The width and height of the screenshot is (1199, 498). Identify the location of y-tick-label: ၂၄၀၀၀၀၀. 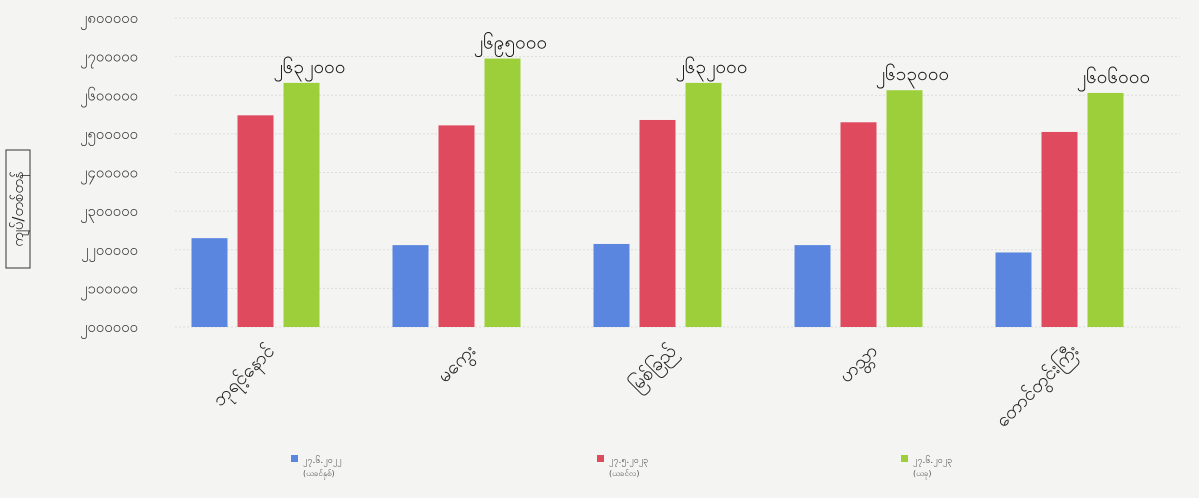
(109, 174).